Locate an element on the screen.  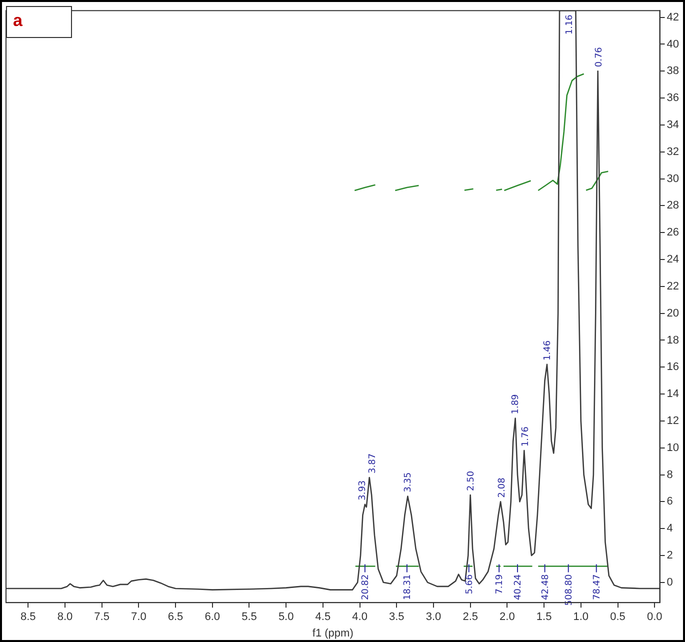
x-tick-label: 6.5 is located at coordinates (176, 617).